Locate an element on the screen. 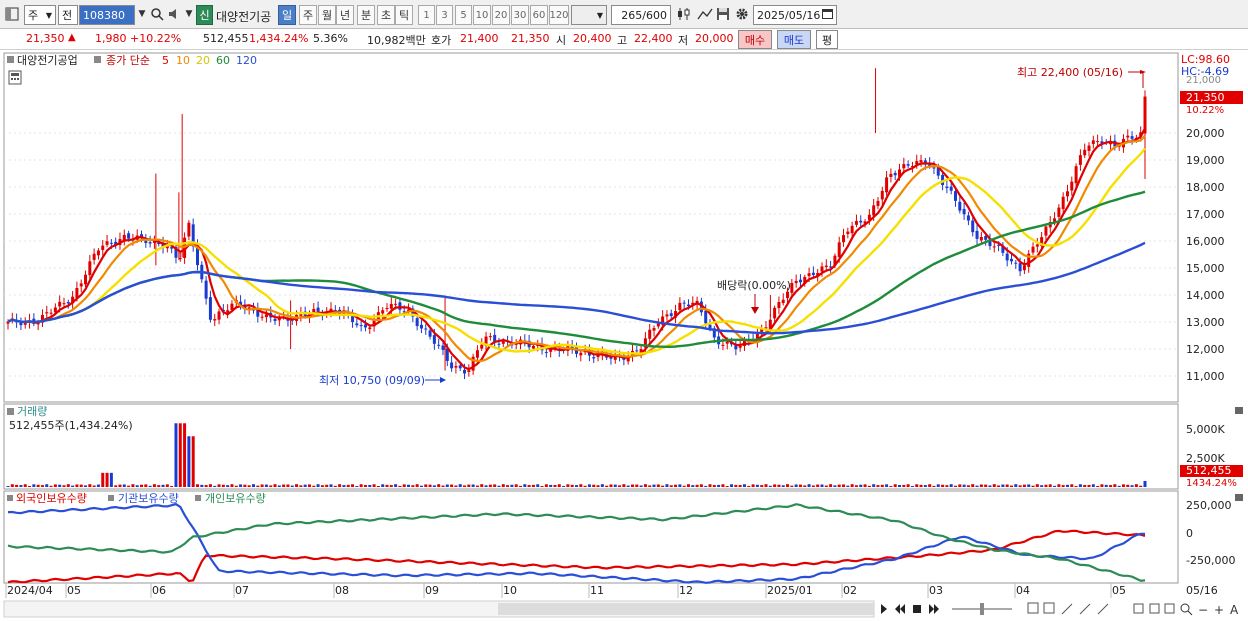  trade-amount: 10,982백만 is located at coordinates (396, 40).